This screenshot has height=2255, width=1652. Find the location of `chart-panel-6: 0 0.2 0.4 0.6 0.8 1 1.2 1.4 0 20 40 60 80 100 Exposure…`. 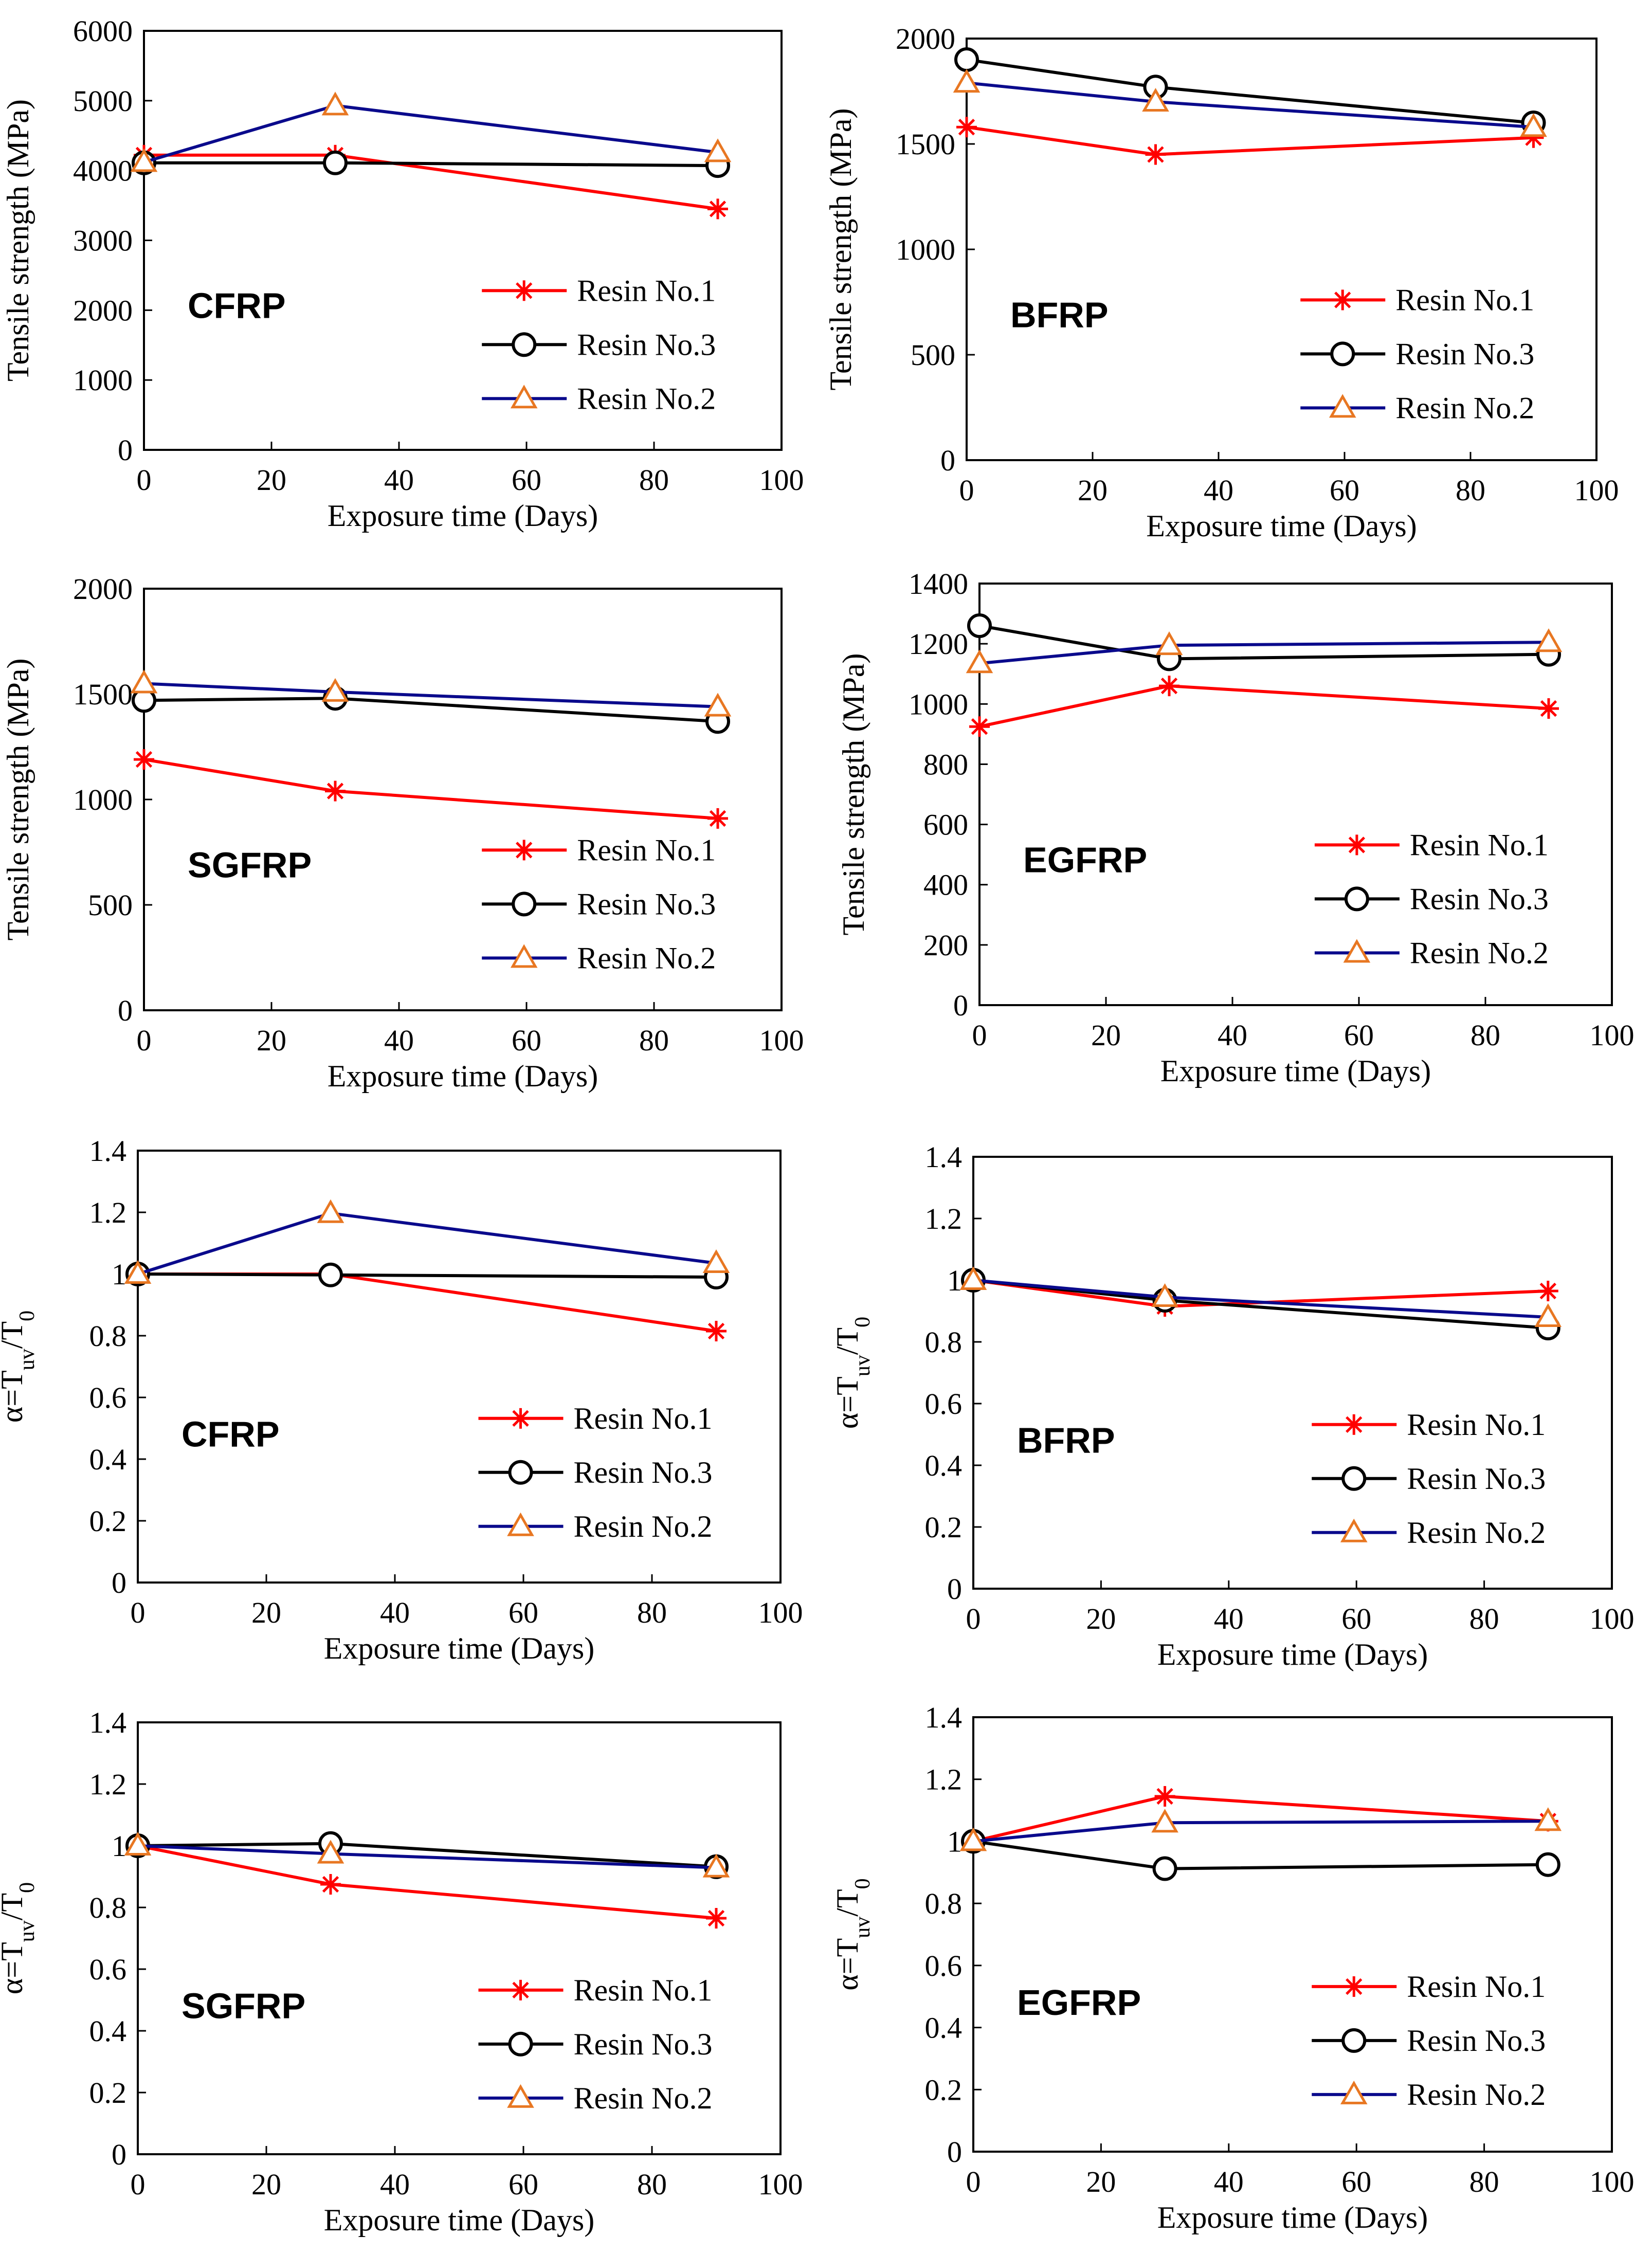

chart-panel-6: 0 0.2 0.4 0.6 0.8 1 1.2 1.4 0 20 40 60 80 100 Exposure… is located at coordinates (1232, 1405).